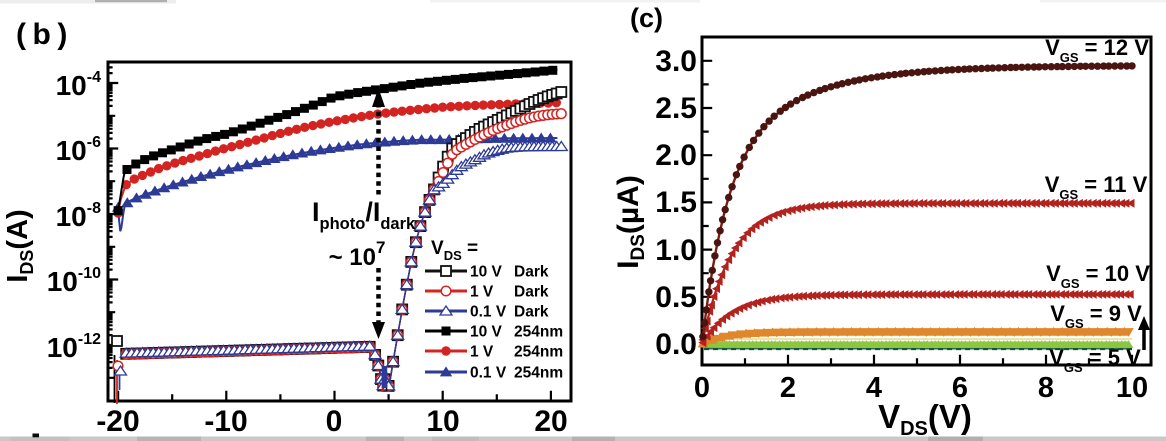 The image size is (1166, 441). Describe the element at coordinates (874, 388) in the screenshot. I see `svg-text: 4` at that location.